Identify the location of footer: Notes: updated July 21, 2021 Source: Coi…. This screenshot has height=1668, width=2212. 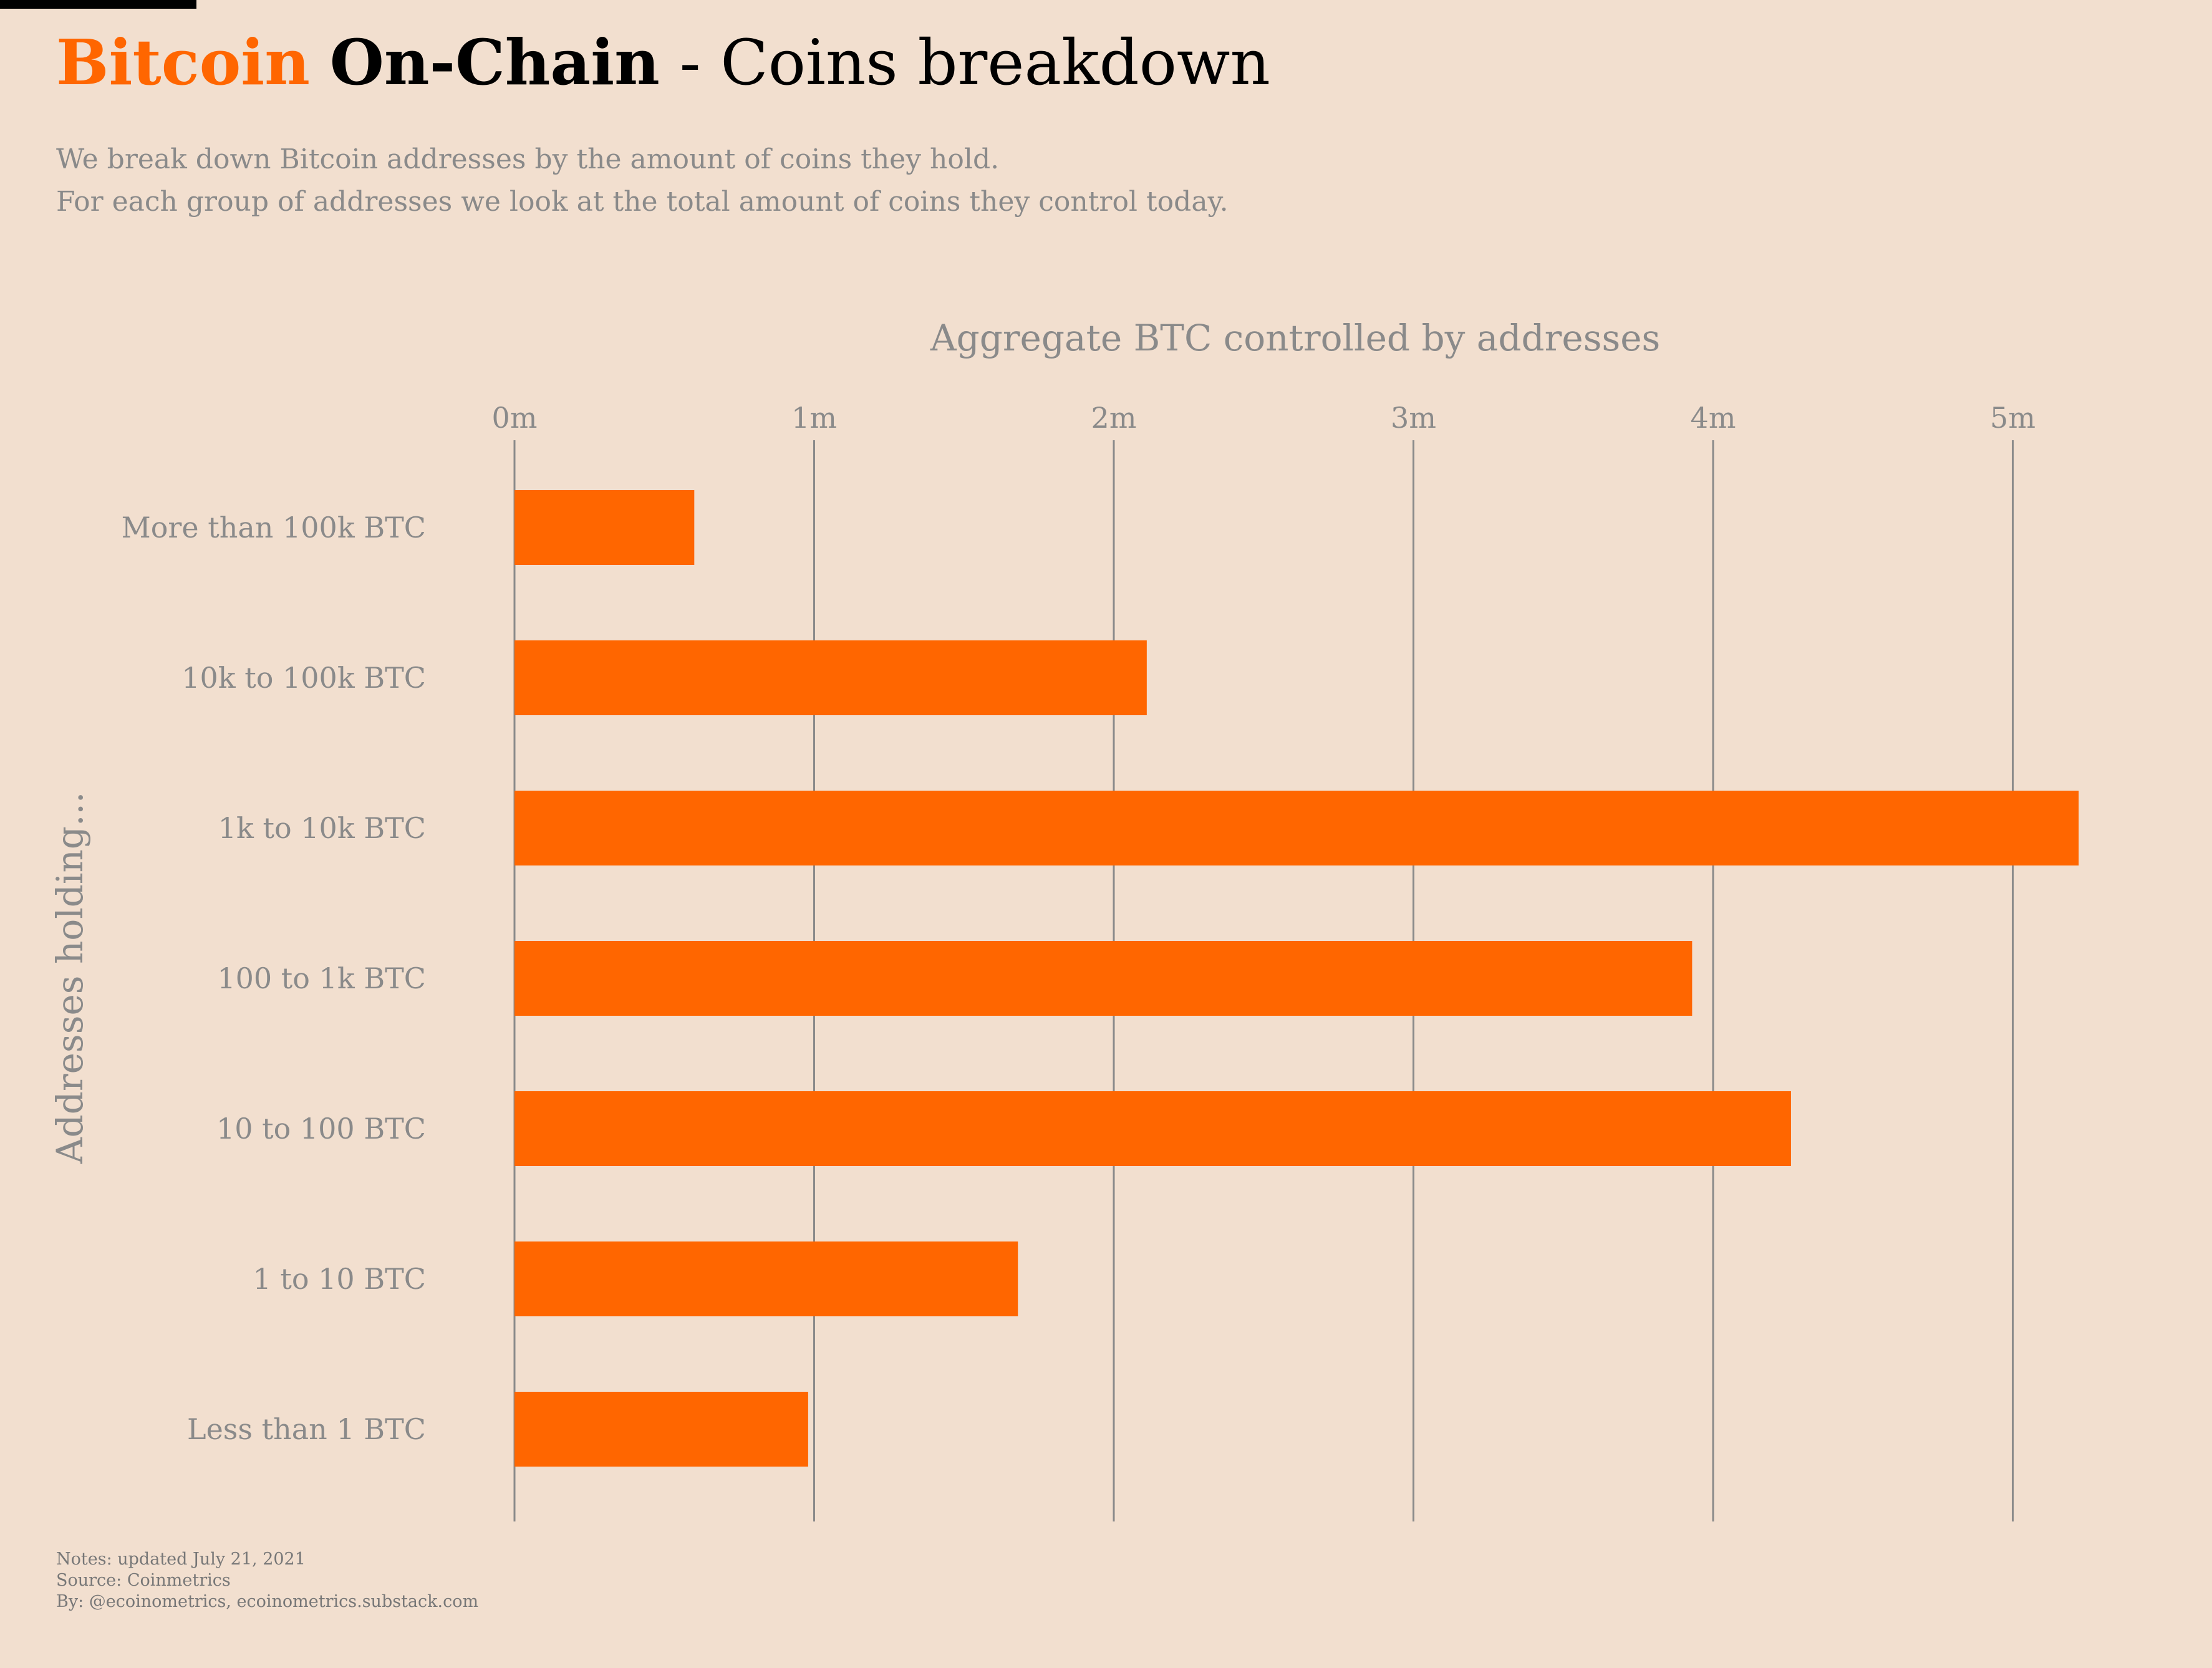
(267, 1581).